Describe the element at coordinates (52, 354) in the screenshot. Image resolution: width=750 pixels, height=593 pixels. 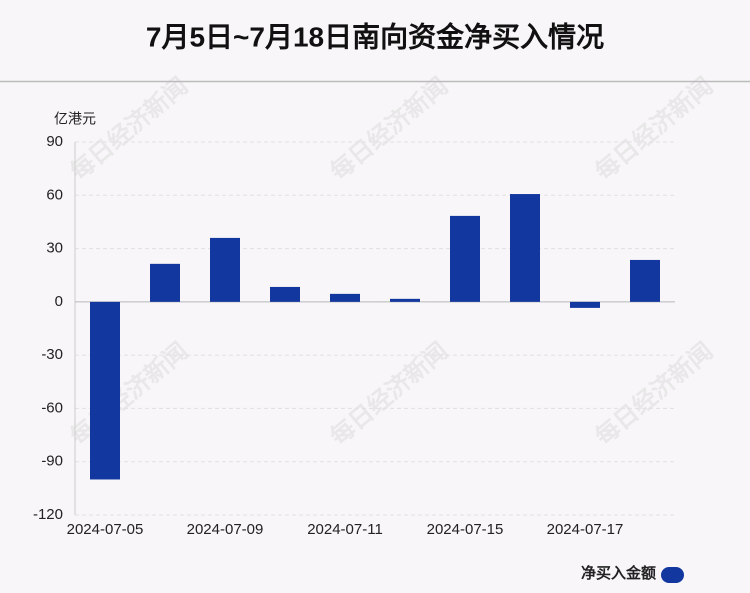
I see `y-tick-label: -30` at that location.